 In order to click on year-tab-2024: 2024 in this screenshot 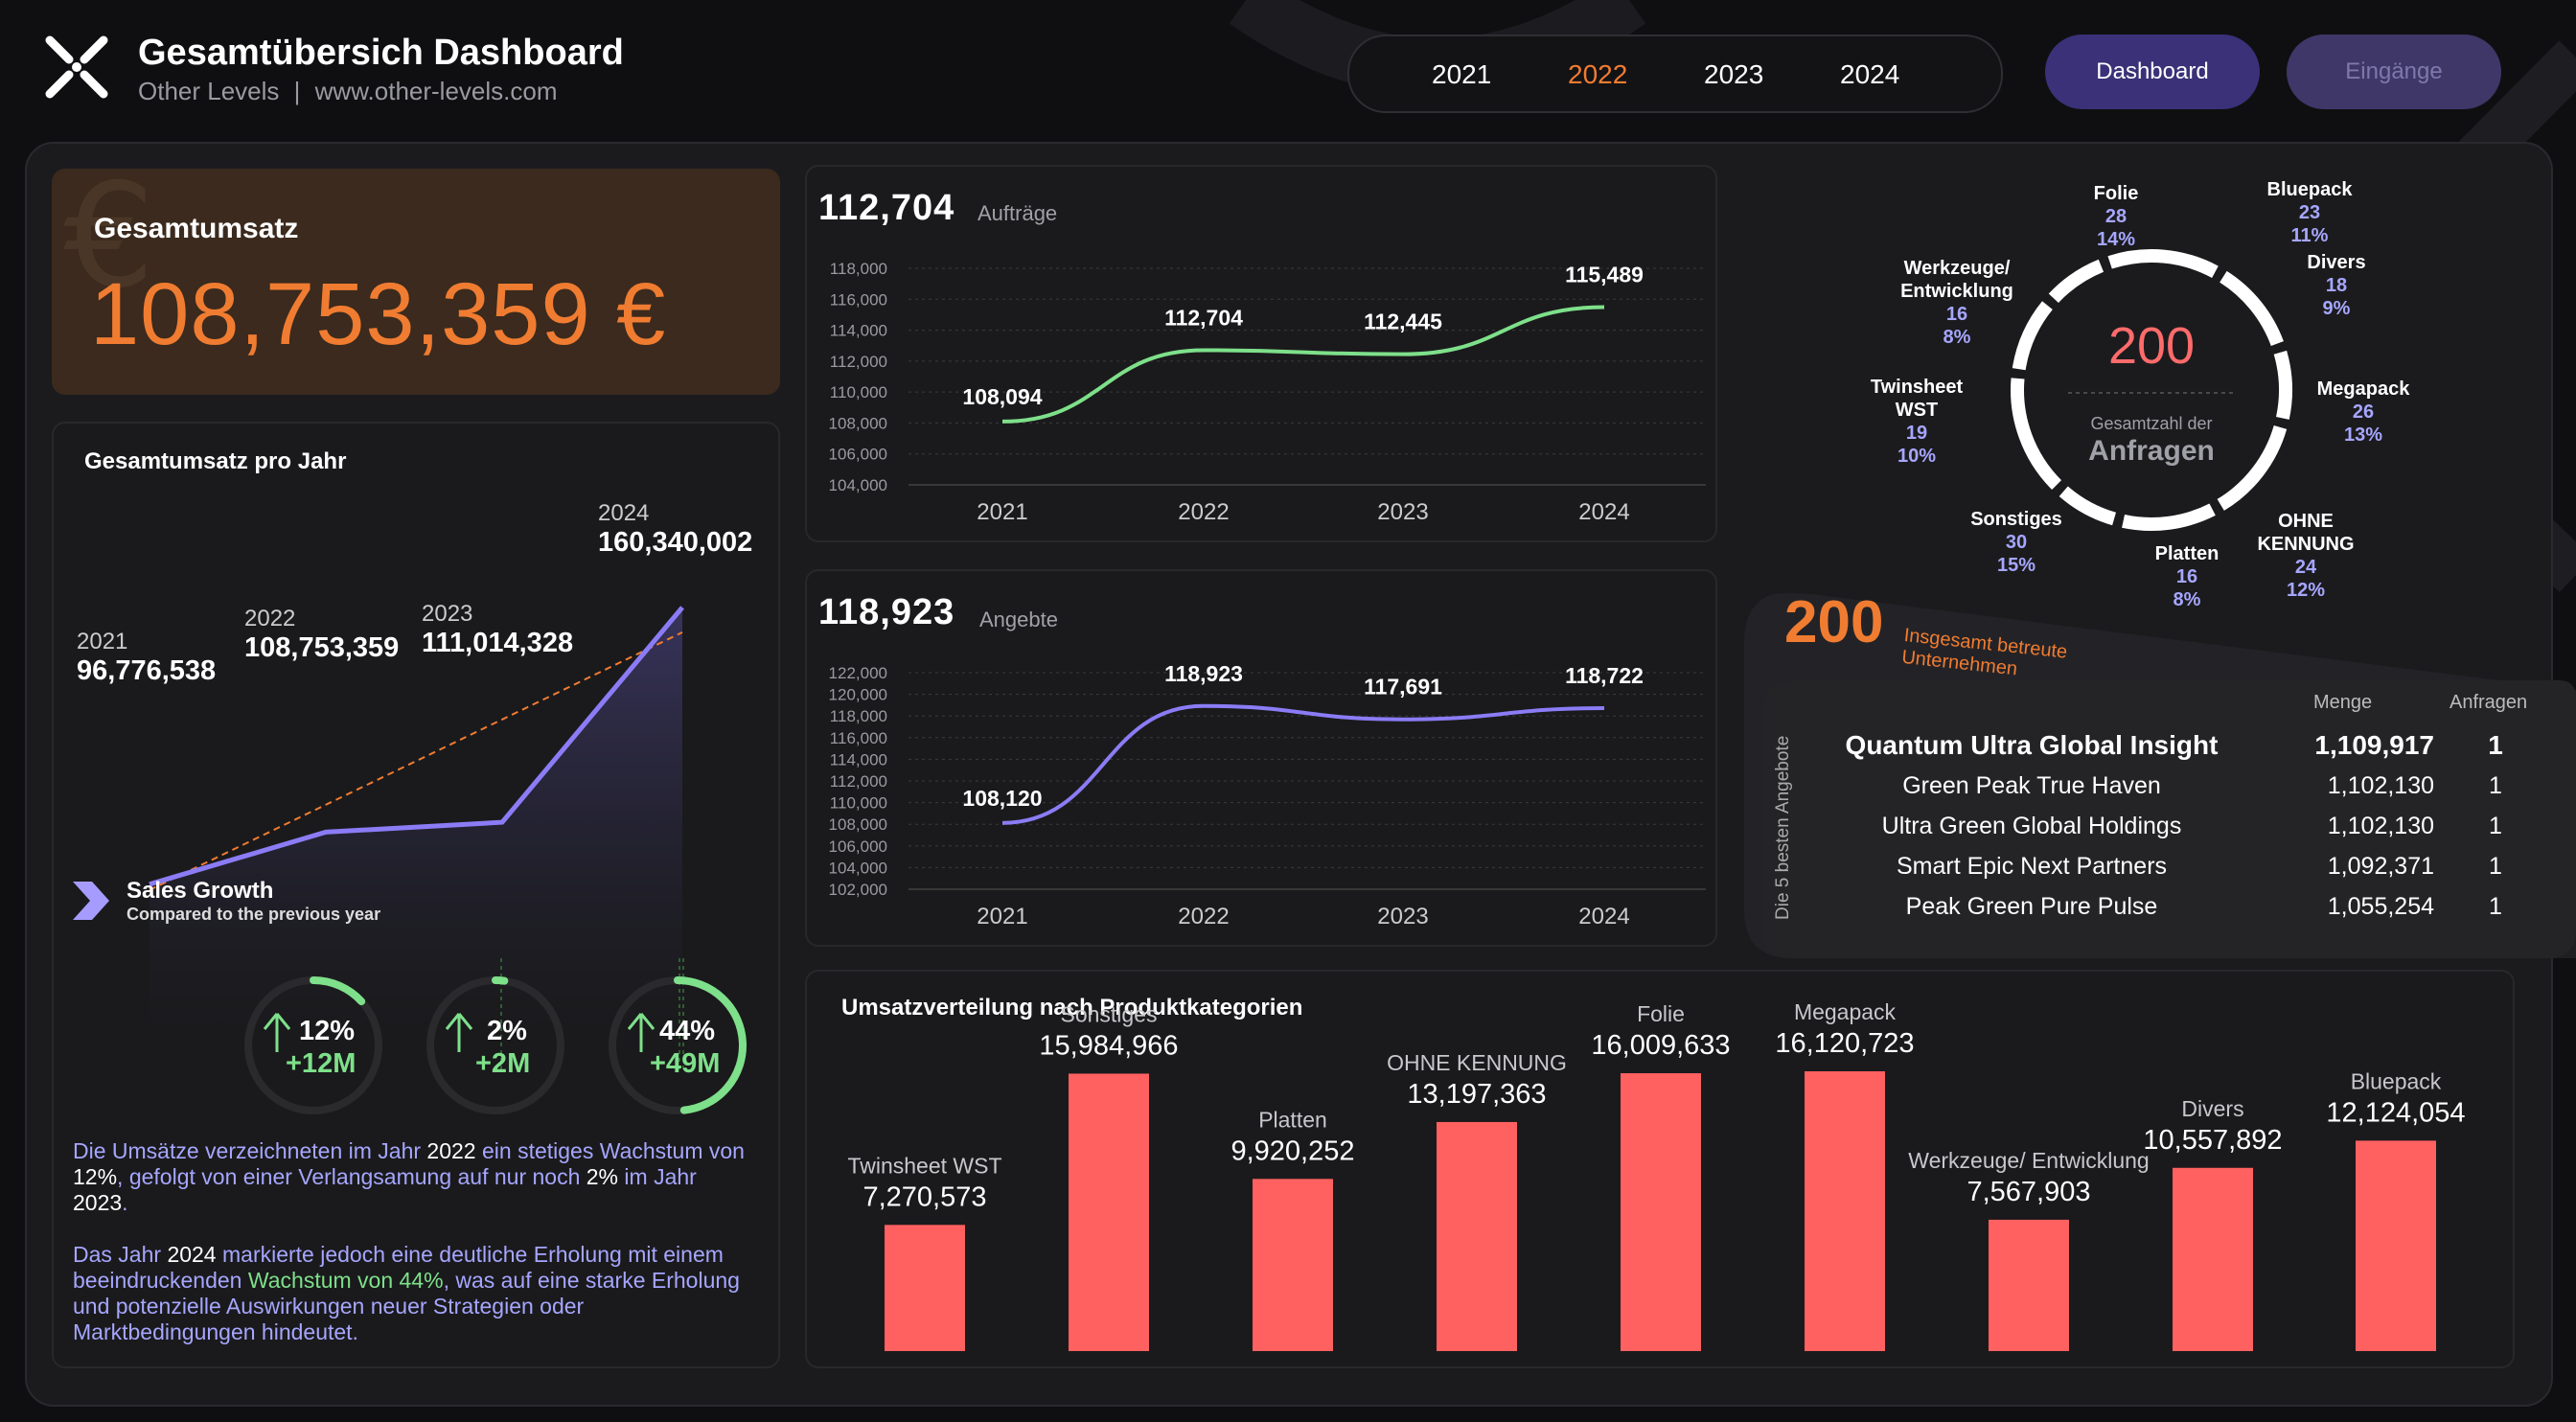, I will do `click(1870, 74)`.